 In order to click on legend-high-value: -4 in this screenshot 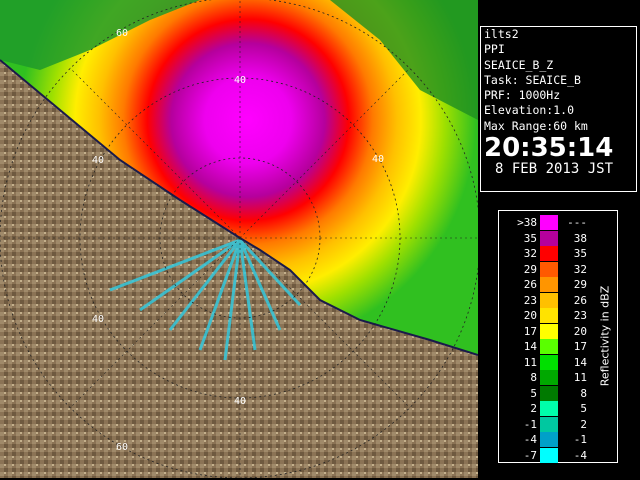, I will do `click(580, 455)`.